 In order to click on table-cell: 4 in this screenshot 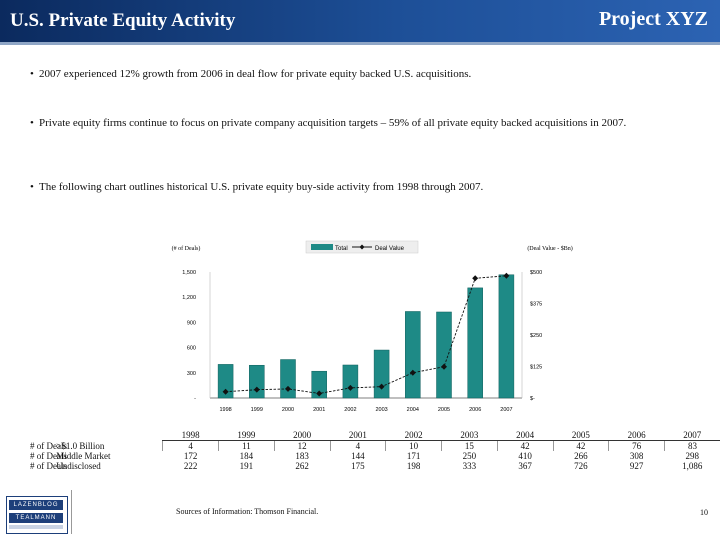, I will do `click(190, 445)`.